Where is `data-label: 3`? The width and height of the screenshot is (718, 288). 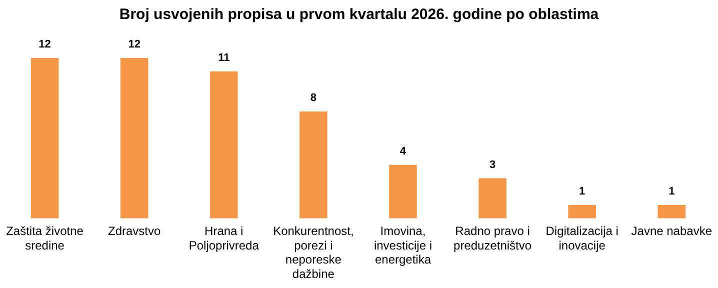
data-label: 3 is located at coordinates (492, 164).